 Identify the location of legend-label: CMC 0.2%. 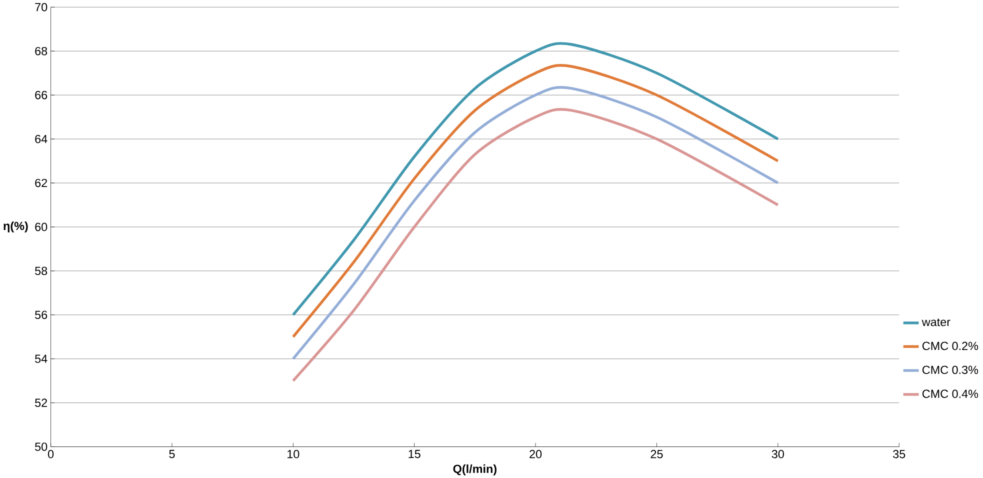
(950, 346).